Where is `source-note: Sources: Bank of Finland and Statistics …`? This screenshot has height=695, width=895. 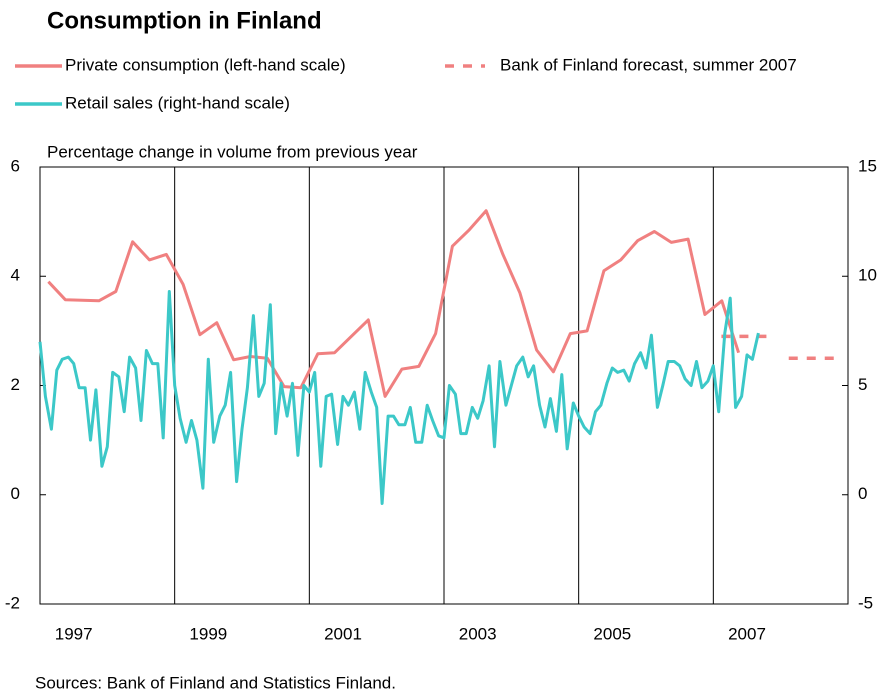 source-note: Sources: Bank of Finland and Statistics … is located at coordinates (215, 682).